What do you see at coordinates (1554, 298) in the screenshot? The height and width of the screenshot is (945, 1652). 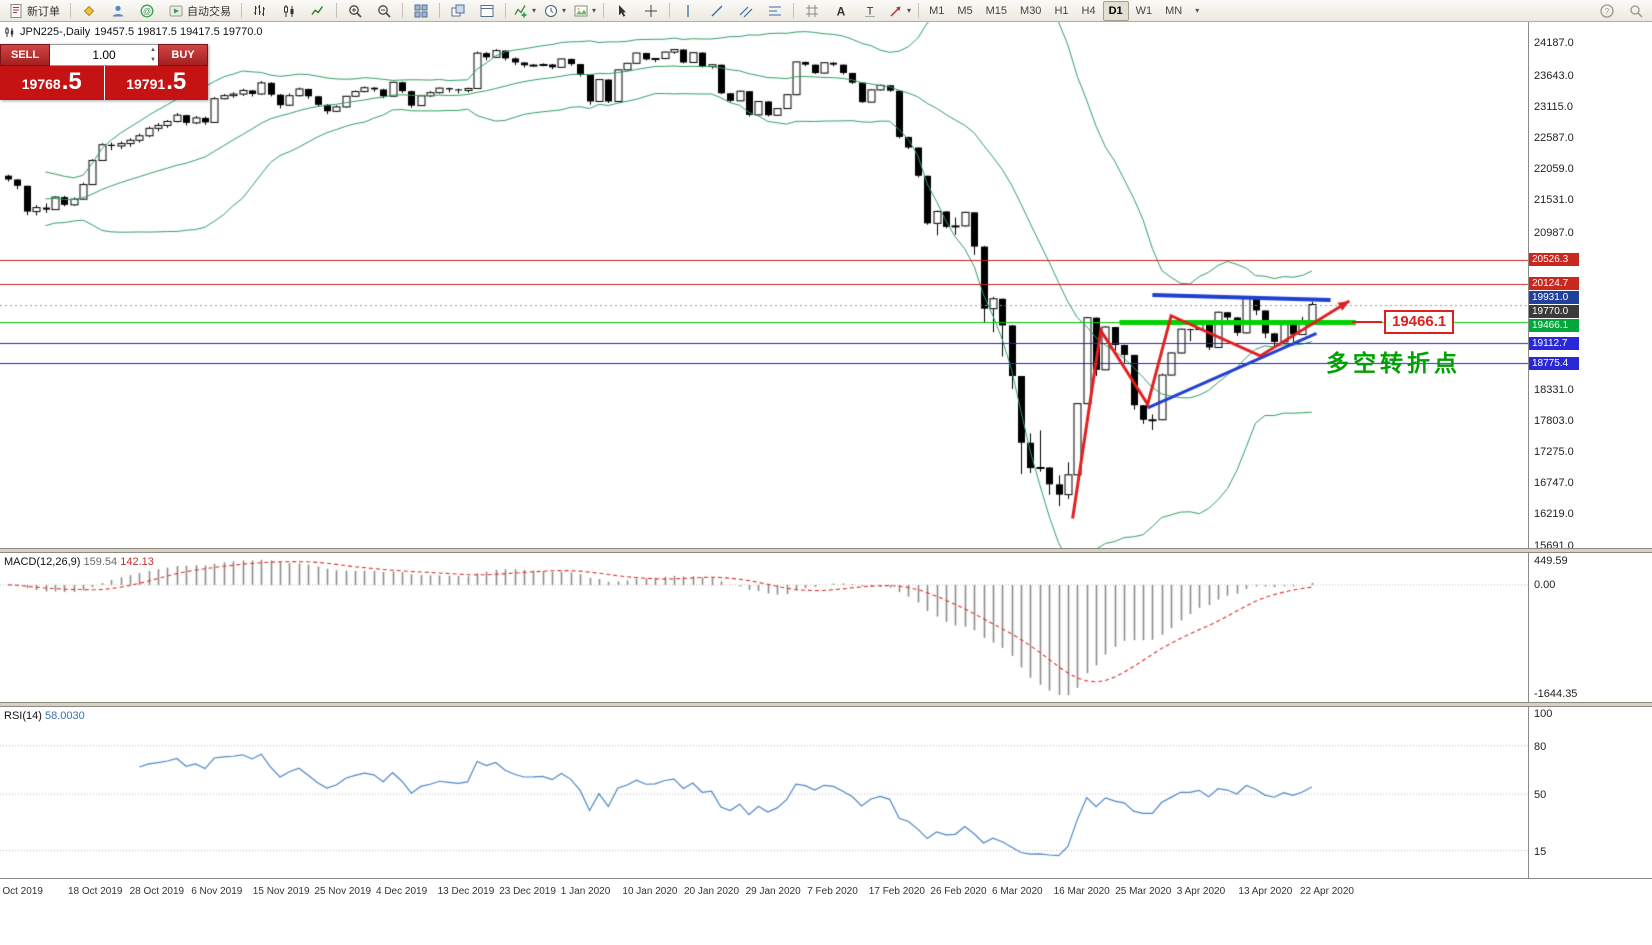 I see `price-tag: 19931.0` at bounding box center [1554, 298].